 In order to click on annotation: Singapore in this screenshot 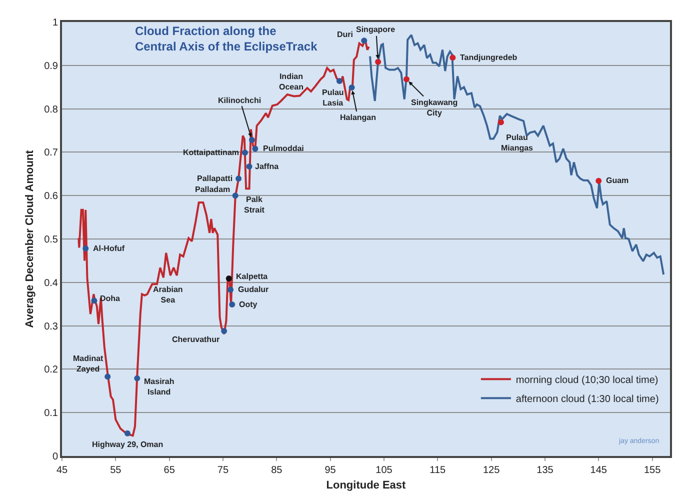, I will do `click(376, 29)`.